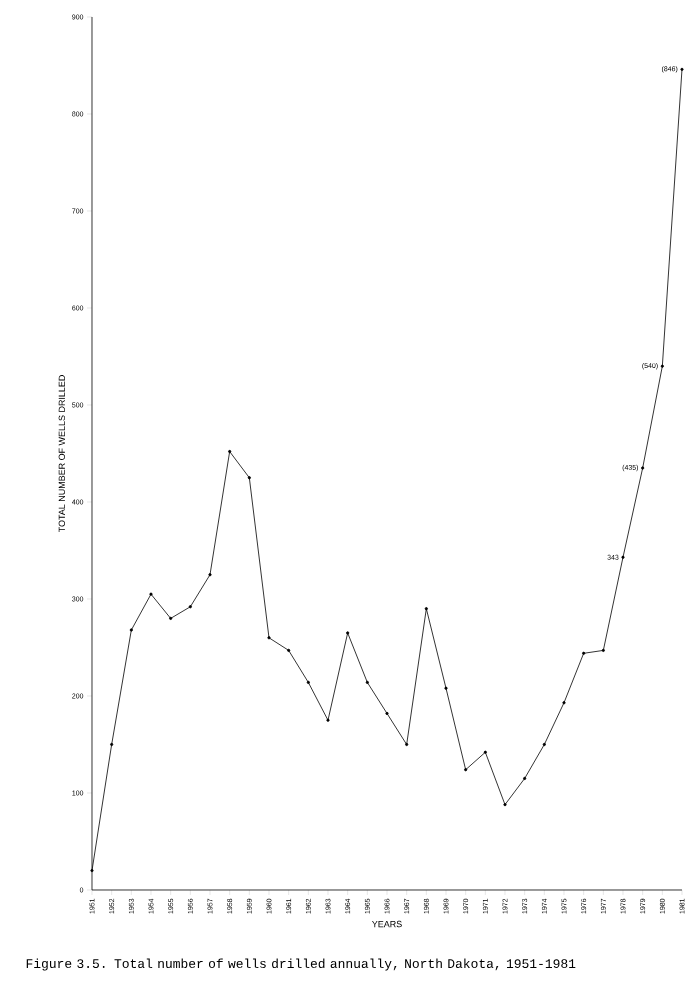 The image size is (700, 1003). Describe the element at coordinates (62, 454) in the screenshot. I see `y-axis-title: TOTAL NUMBER OF WELLS DRILLED` at that location.